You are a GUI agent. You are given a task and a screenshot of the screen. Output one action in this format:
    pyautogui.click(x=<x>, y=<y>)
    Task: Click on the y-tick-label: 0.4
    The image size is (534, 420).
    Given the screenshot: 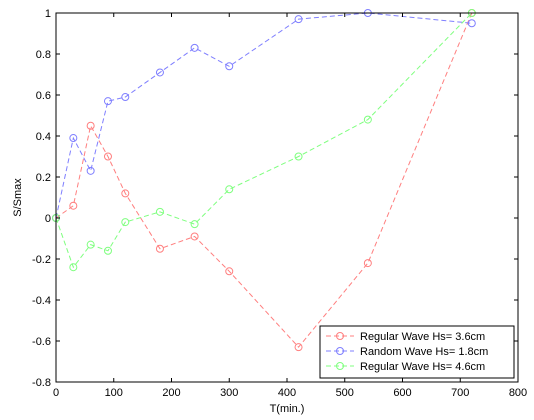 What is the action you would take?
    pyautogui.click(x=43, y=137)
    